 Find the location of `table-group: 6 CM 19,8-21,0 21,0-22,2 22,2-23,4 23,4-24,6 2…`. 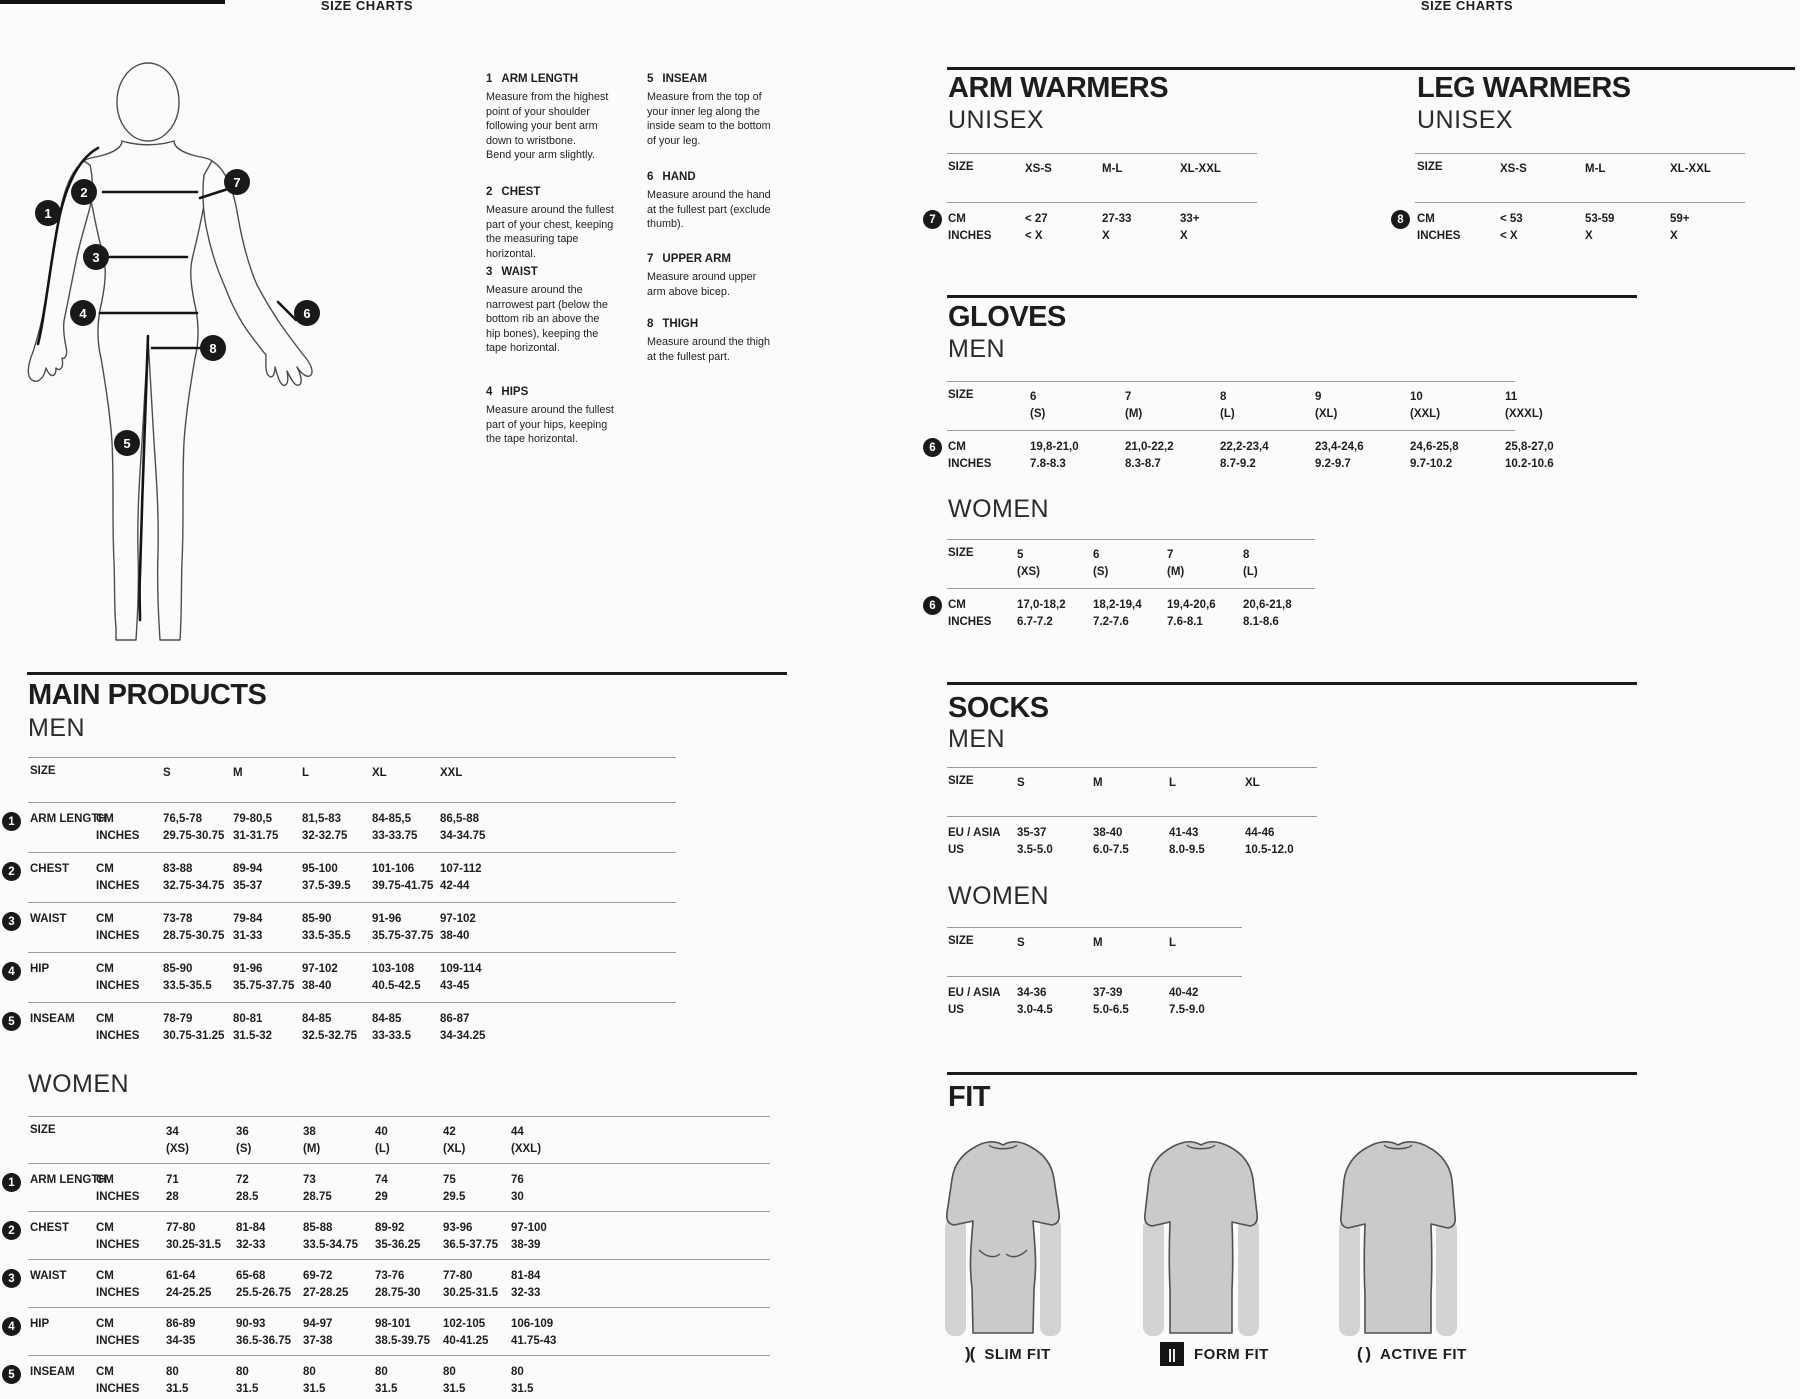

table-group: 6 CM 19,8-21,0 21,0-22,2 22,2-23,4 23,4-24,6 2… is located at coordinates (1238, 454).